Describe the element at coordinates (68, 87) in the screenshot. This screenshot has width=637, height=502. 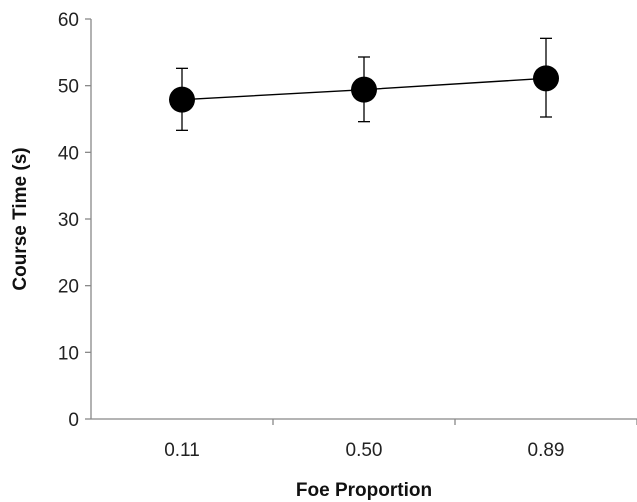
I see `y-tick-label: 50` at that location.